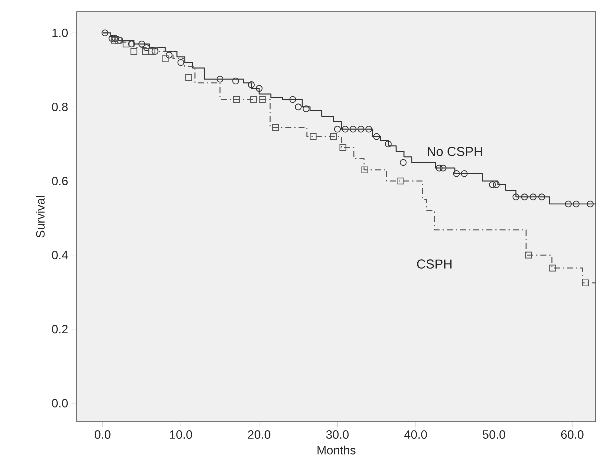 This screenshot has height=472, width=597. What do you see at coordinates (102, 435) in the screenshot?
I see `x-tick-label: 0.0` at bounding box center [102, 435].